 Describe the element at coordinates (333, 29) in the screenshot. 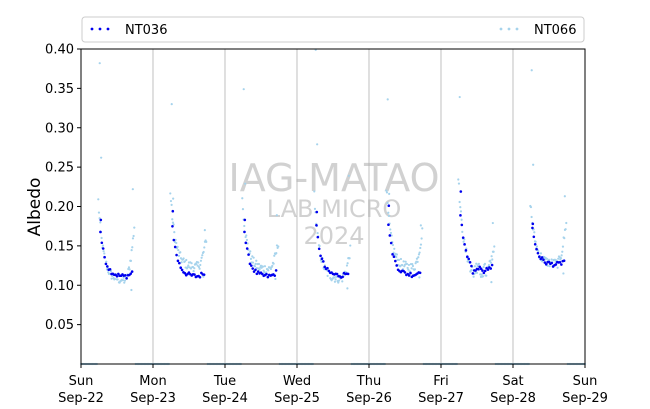

I see `legend: NT036 NT066` at that location.